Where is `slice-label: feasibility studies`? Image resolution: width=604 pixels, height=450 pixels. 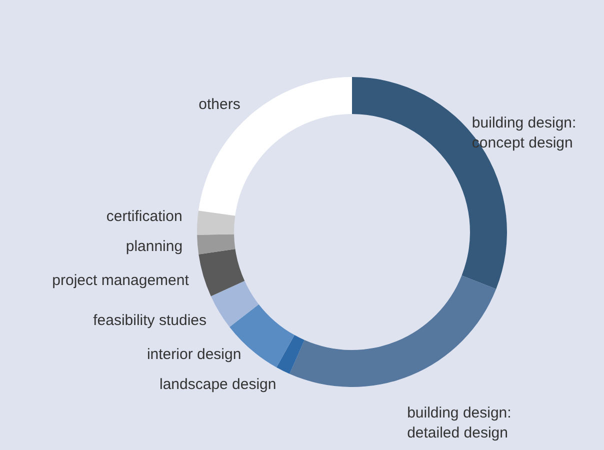
slice-label: feasibility studies is located at coordinates (149, 320).